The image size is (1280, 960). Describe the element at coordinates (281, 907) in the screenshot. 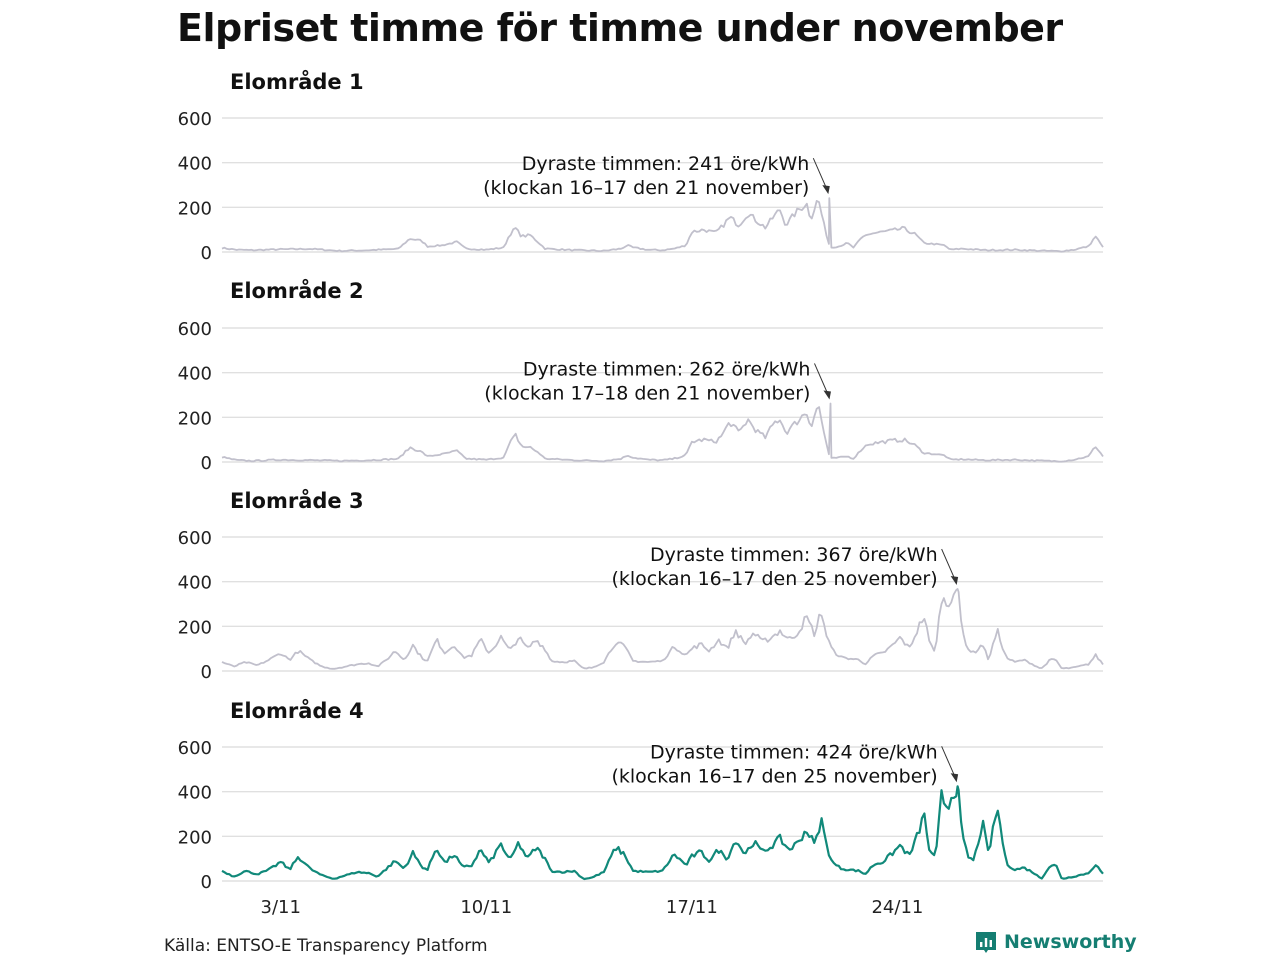

I see `x-tick-label: 3/11` at that location.